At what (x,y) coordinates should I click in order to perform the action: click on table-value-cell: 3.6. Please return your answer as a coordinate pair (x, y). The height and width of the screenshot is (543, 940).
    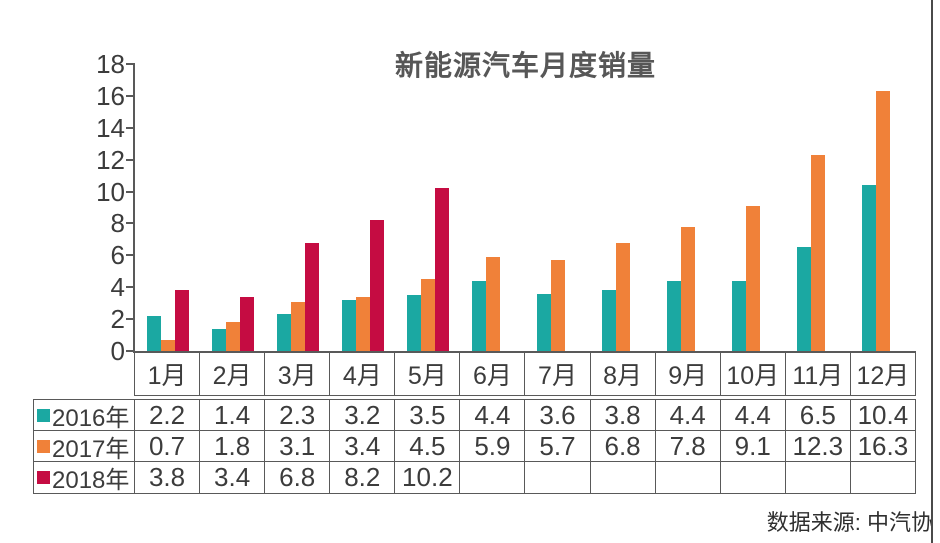
    Looking at the image, I should click on (558, 415).